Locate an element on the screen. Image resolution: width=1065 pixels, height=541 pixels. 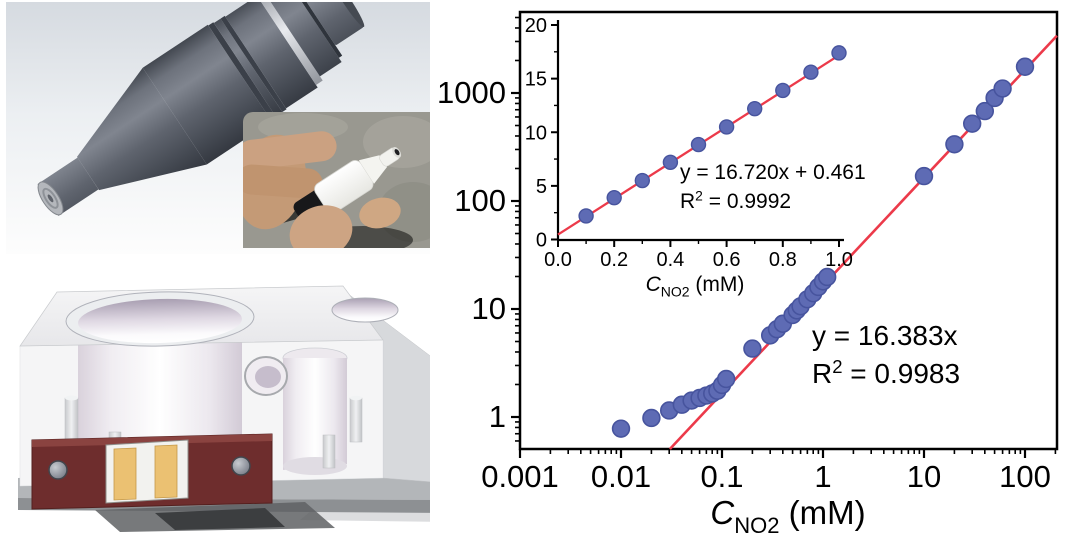
main-x-tick-label: 10 is located at coordinates (924, 476).